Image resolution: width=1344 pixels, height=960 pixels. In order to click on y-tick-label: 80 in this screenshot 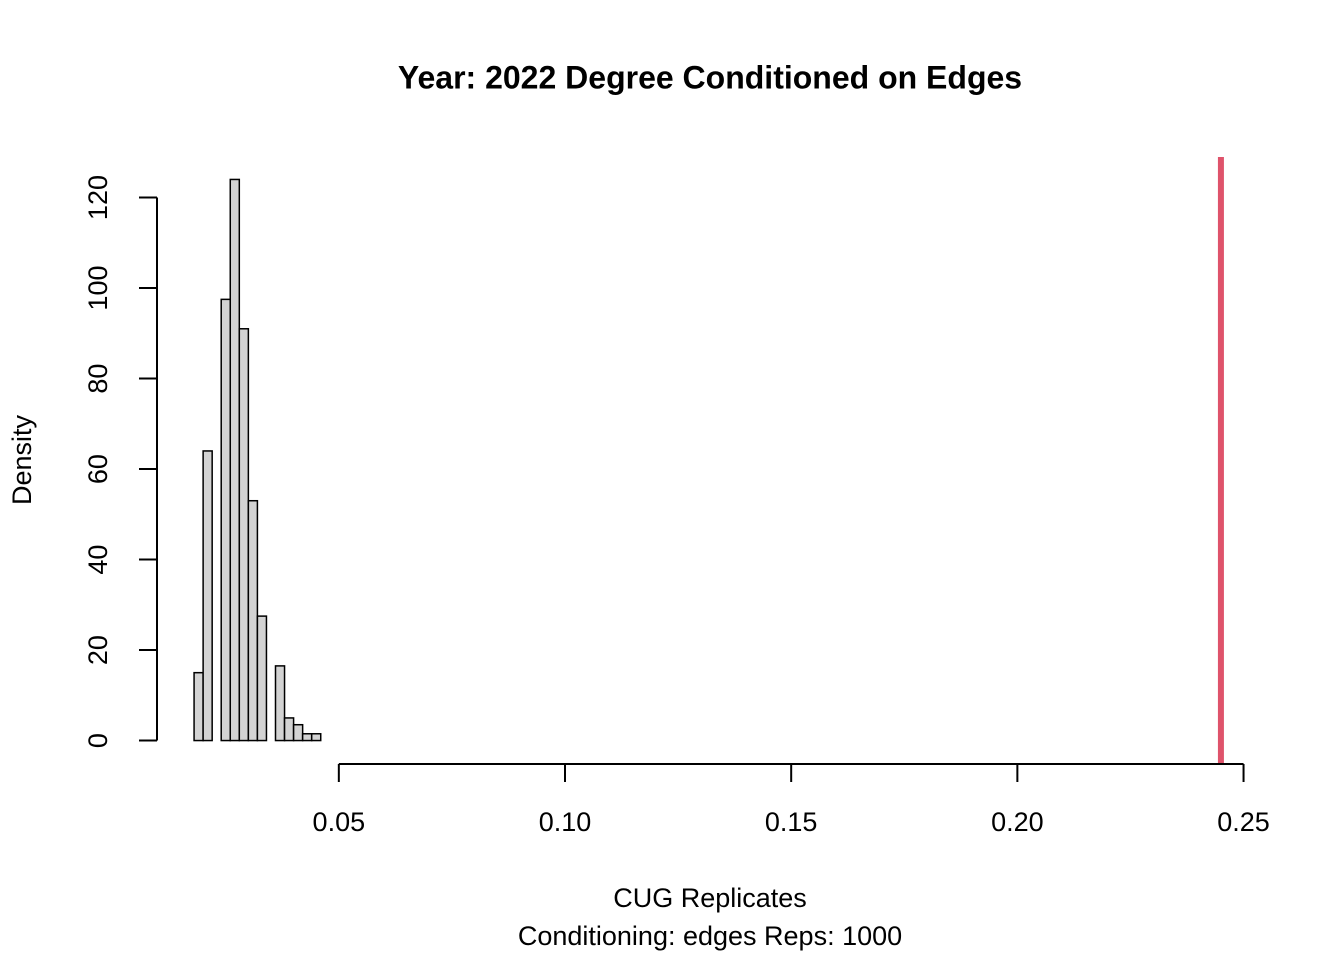, I will do `click(98, 379)`.